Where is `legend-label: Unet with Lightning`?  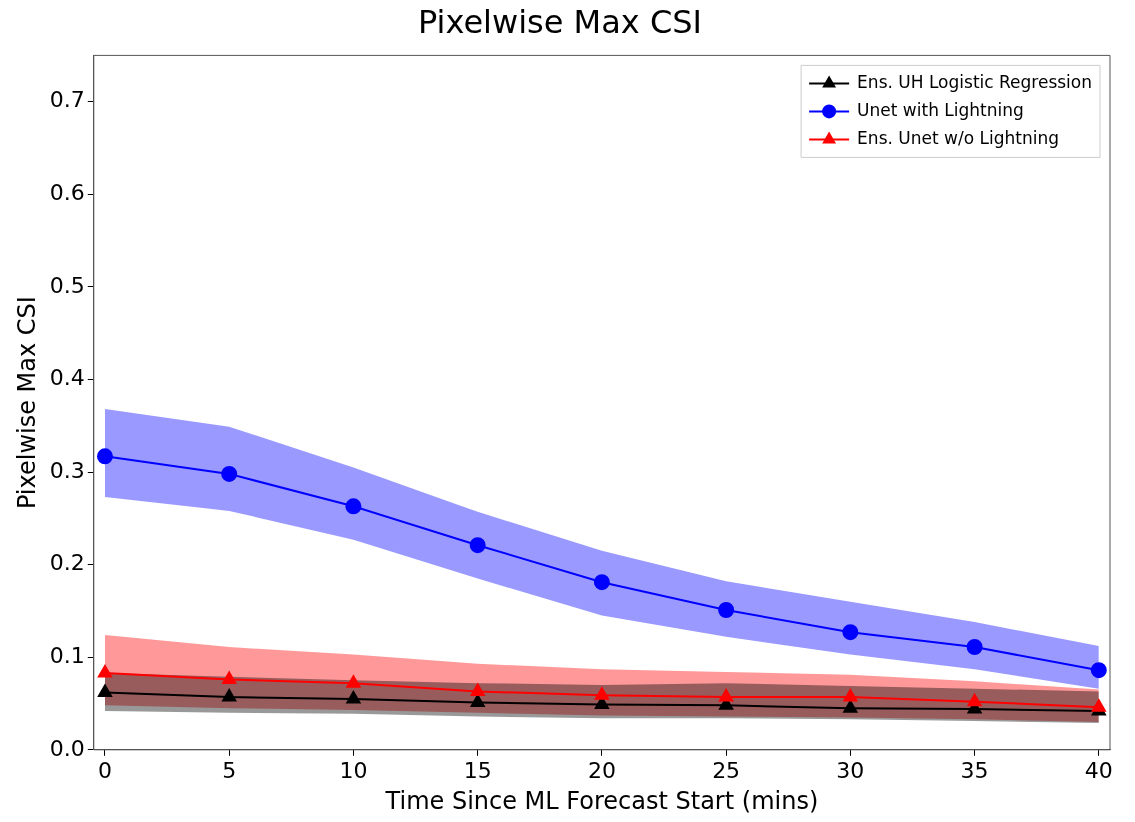 legend-label: Unet with Lightning is located at coordinates (940, 109).